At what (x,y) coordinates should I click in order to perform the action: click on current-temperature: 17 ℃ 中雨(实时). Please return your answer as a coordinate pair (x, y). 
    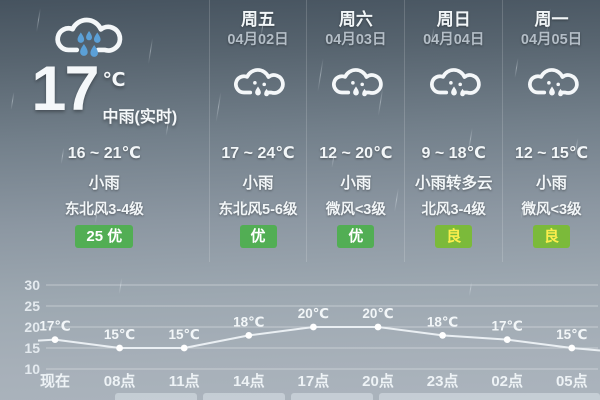
    Looking at the image, I should click on (104, 90).